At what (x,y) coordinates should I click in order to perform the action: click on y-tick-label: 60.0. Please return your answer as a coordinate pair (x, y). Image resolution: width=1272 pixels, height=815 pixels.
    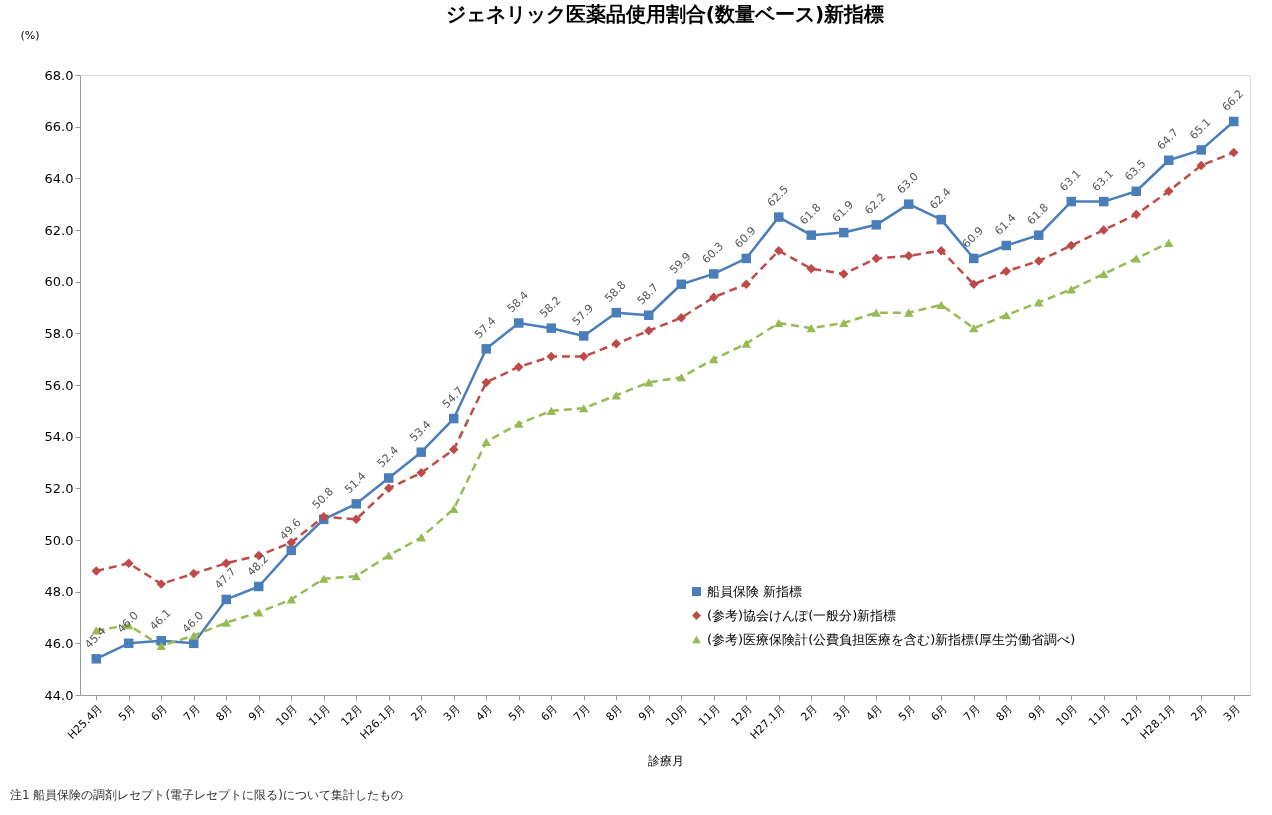
    Looking at the image, I should click on (59, 282).